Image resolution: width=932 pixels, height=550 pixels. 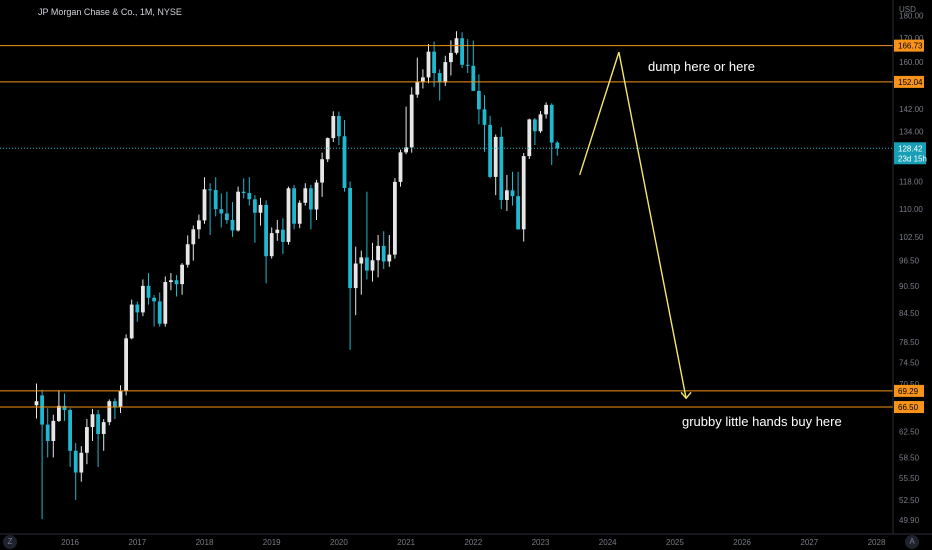 I want to click on auto-scale-icon: A, so click(x=912, y=542).